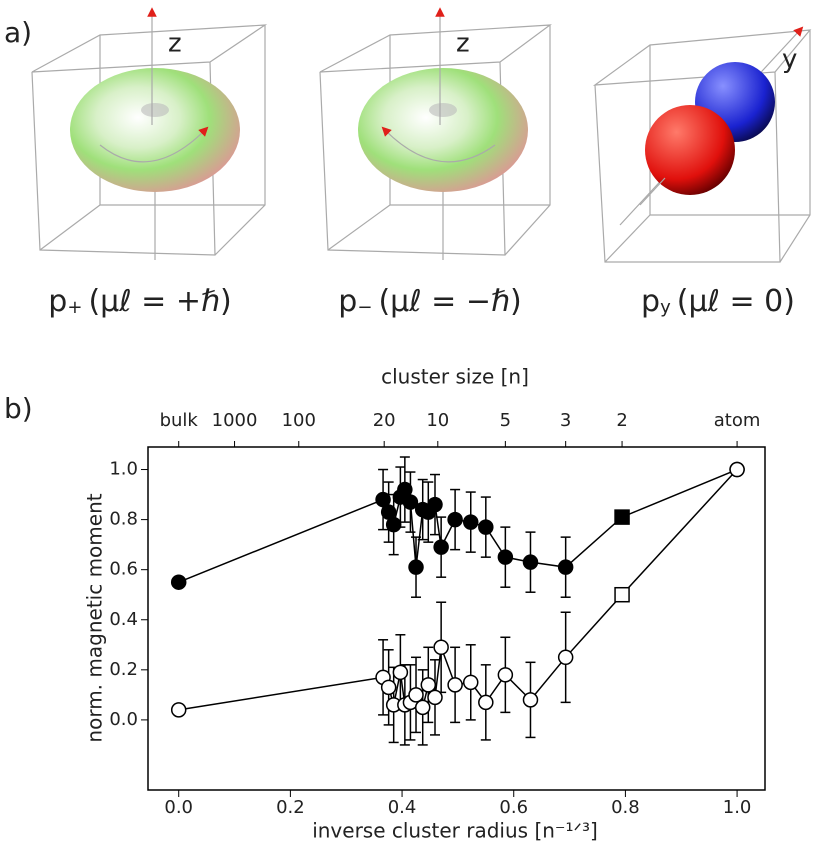 The image size is (827, 852). I want to click on panel-label: b), so click(18, 408).